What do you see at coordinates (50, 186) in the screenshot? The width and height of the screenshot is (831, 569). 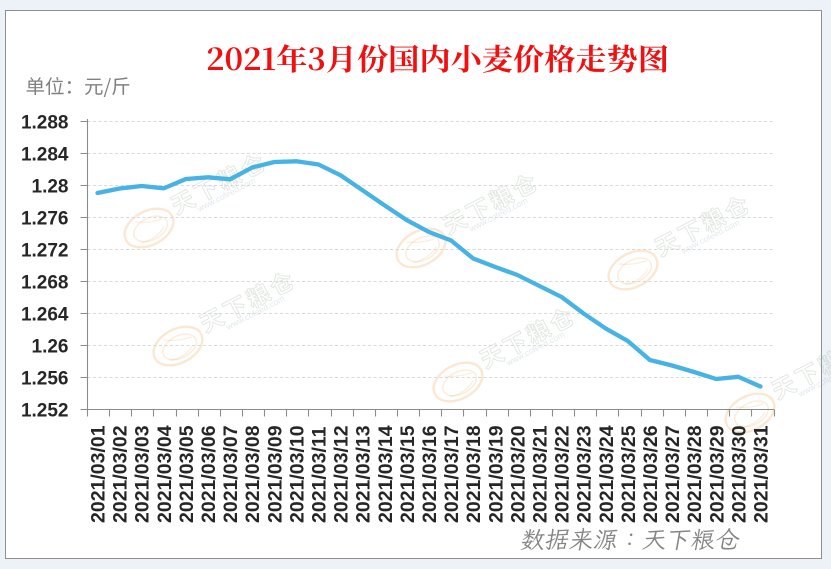 I see `svg-text: 1.28` at bounding box center [50, 186].